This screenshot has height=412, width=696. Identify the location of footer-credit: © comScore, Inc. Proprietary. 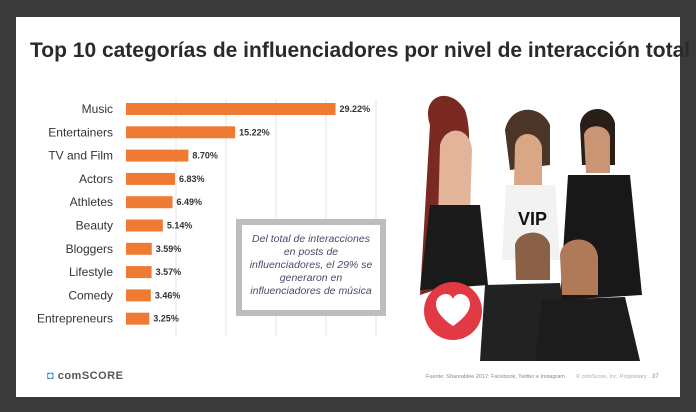
(611, 377).